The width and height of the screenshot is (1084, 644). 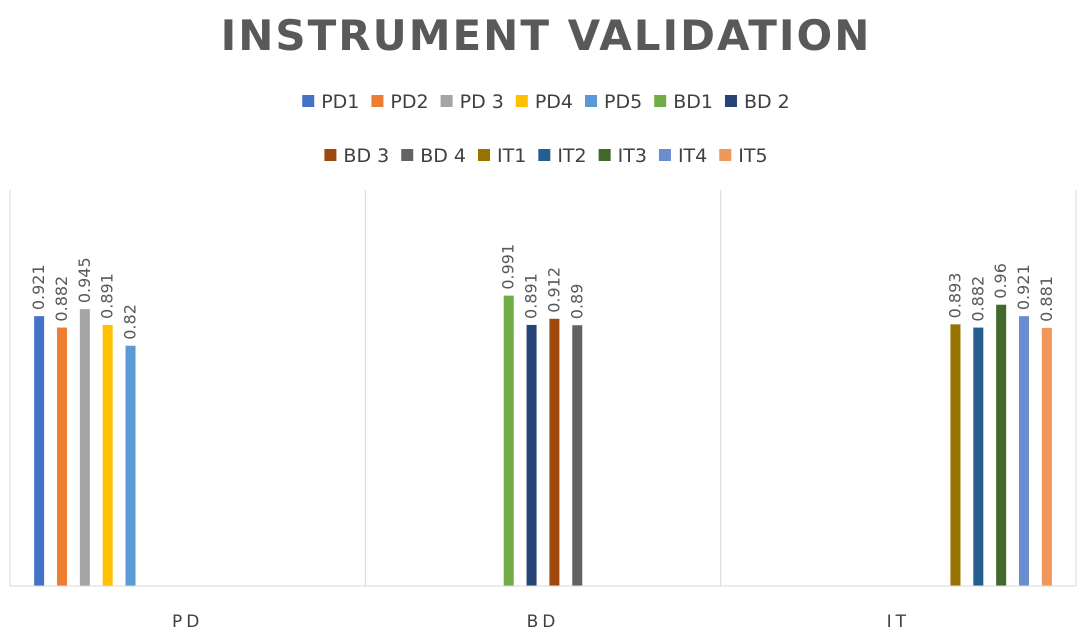 I want to click on legend-label: PD5, so click(x=623, y=102).